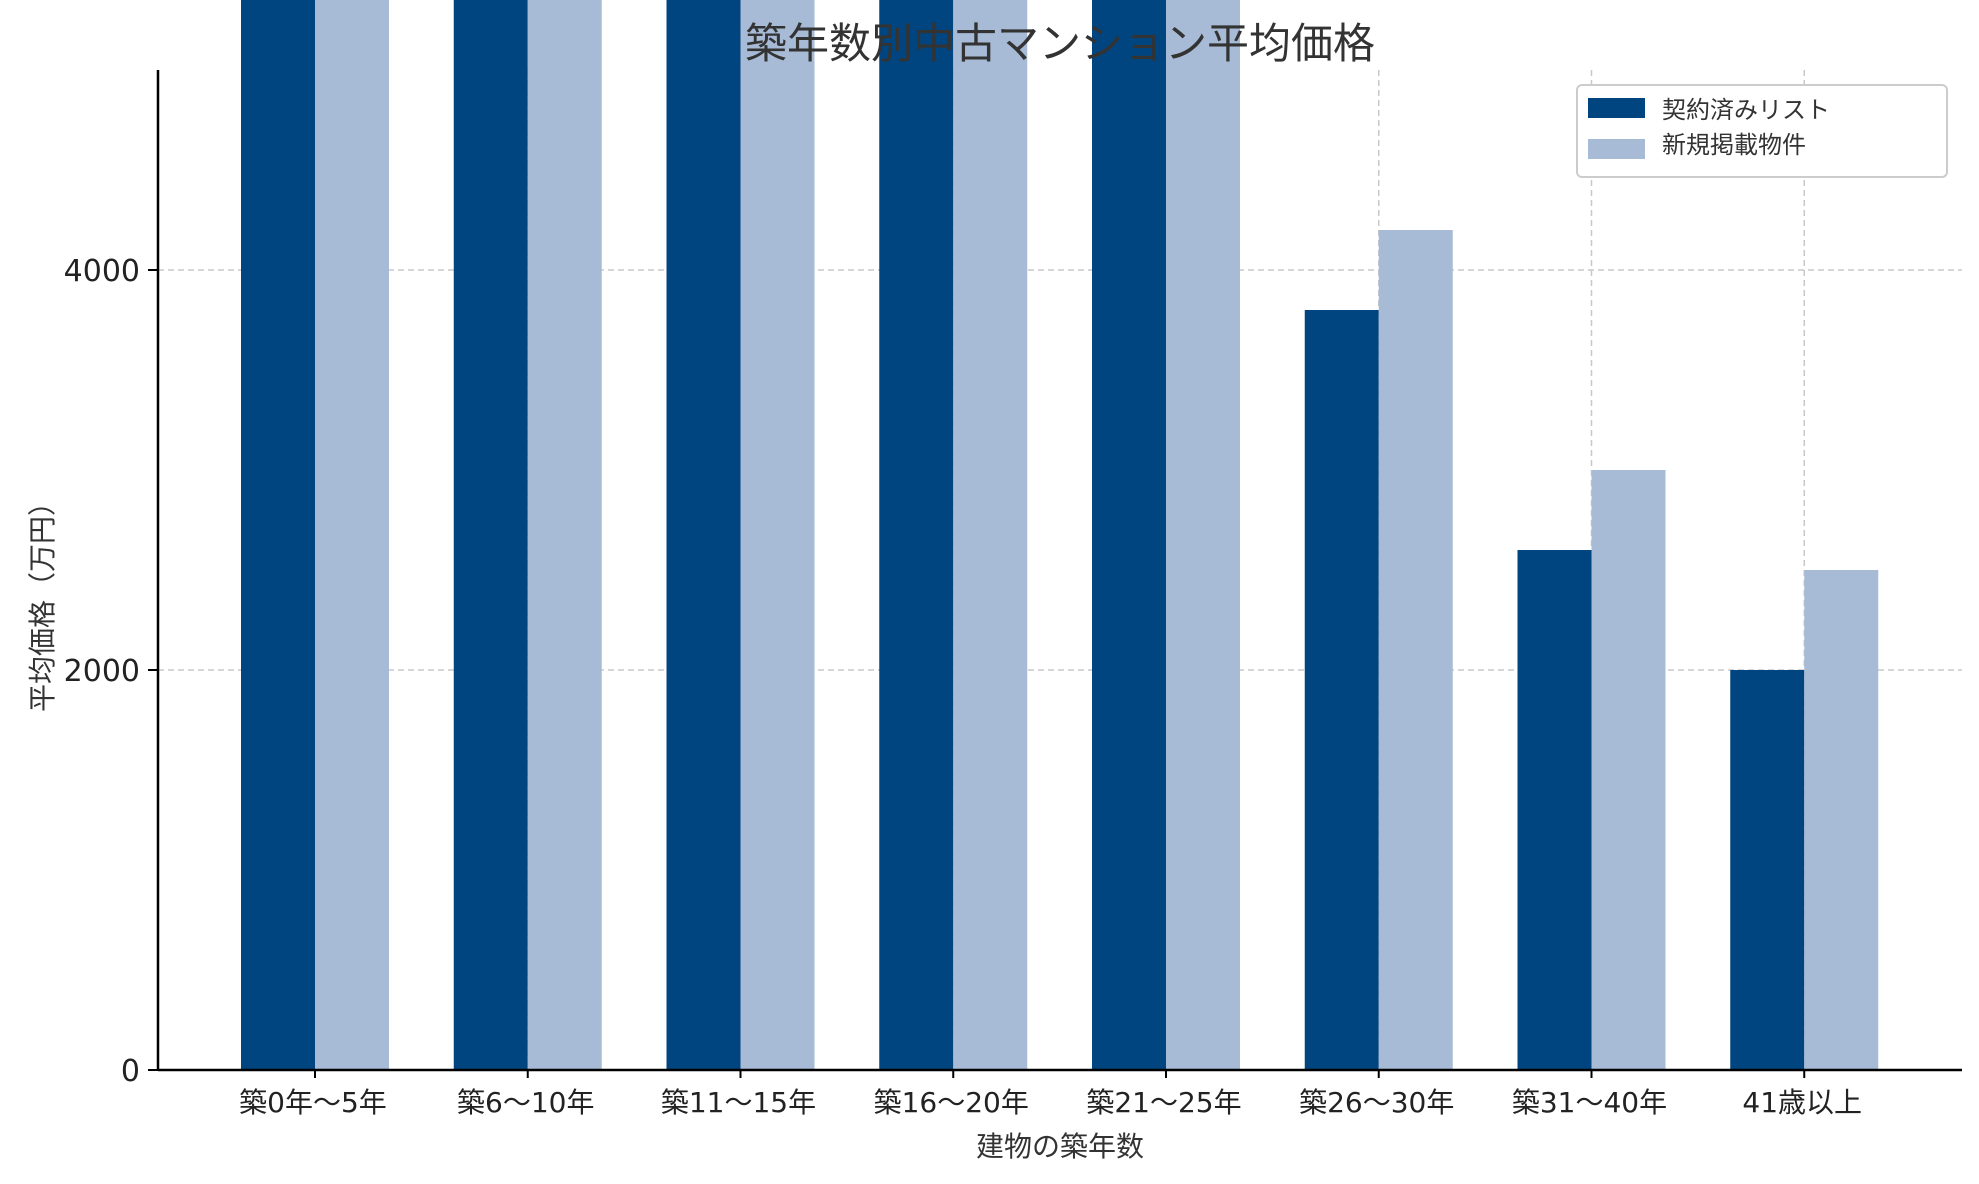  I want to click on legend-swatch-contracted, so click(1616, 108).